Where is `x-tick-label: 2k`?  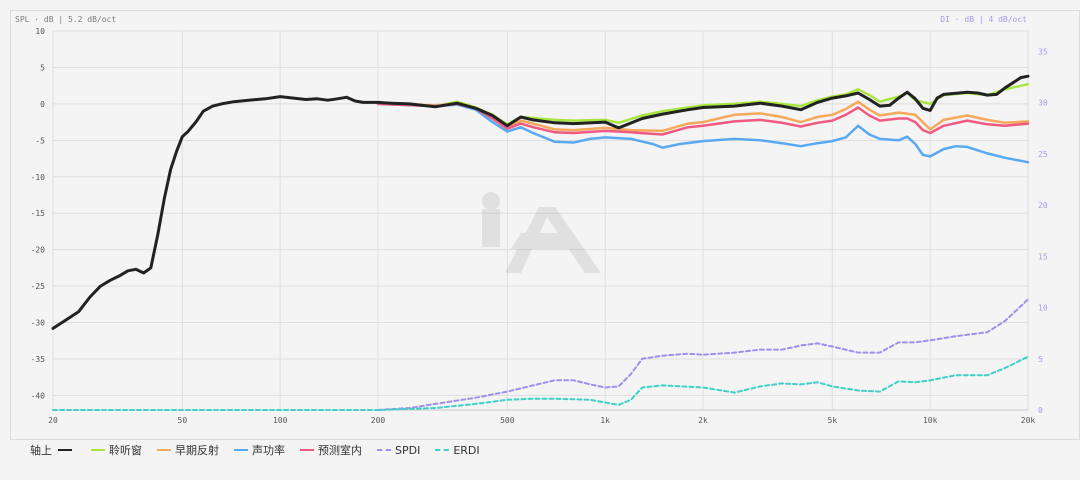
x-tick-label: 2k is located at coordinates (703, 420).